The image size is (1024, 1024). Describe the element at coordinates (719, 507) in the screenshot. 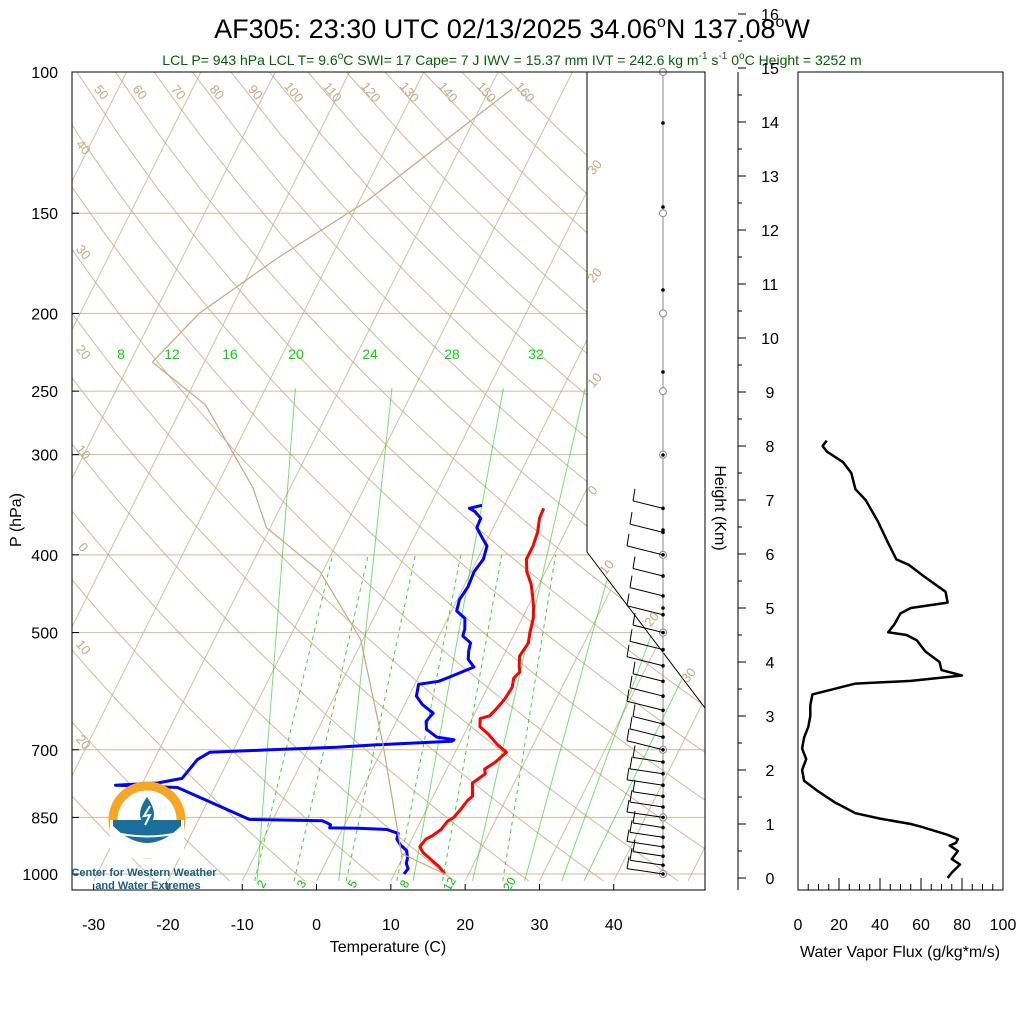

I see `height-axis-label: Height (Km)` at that location.